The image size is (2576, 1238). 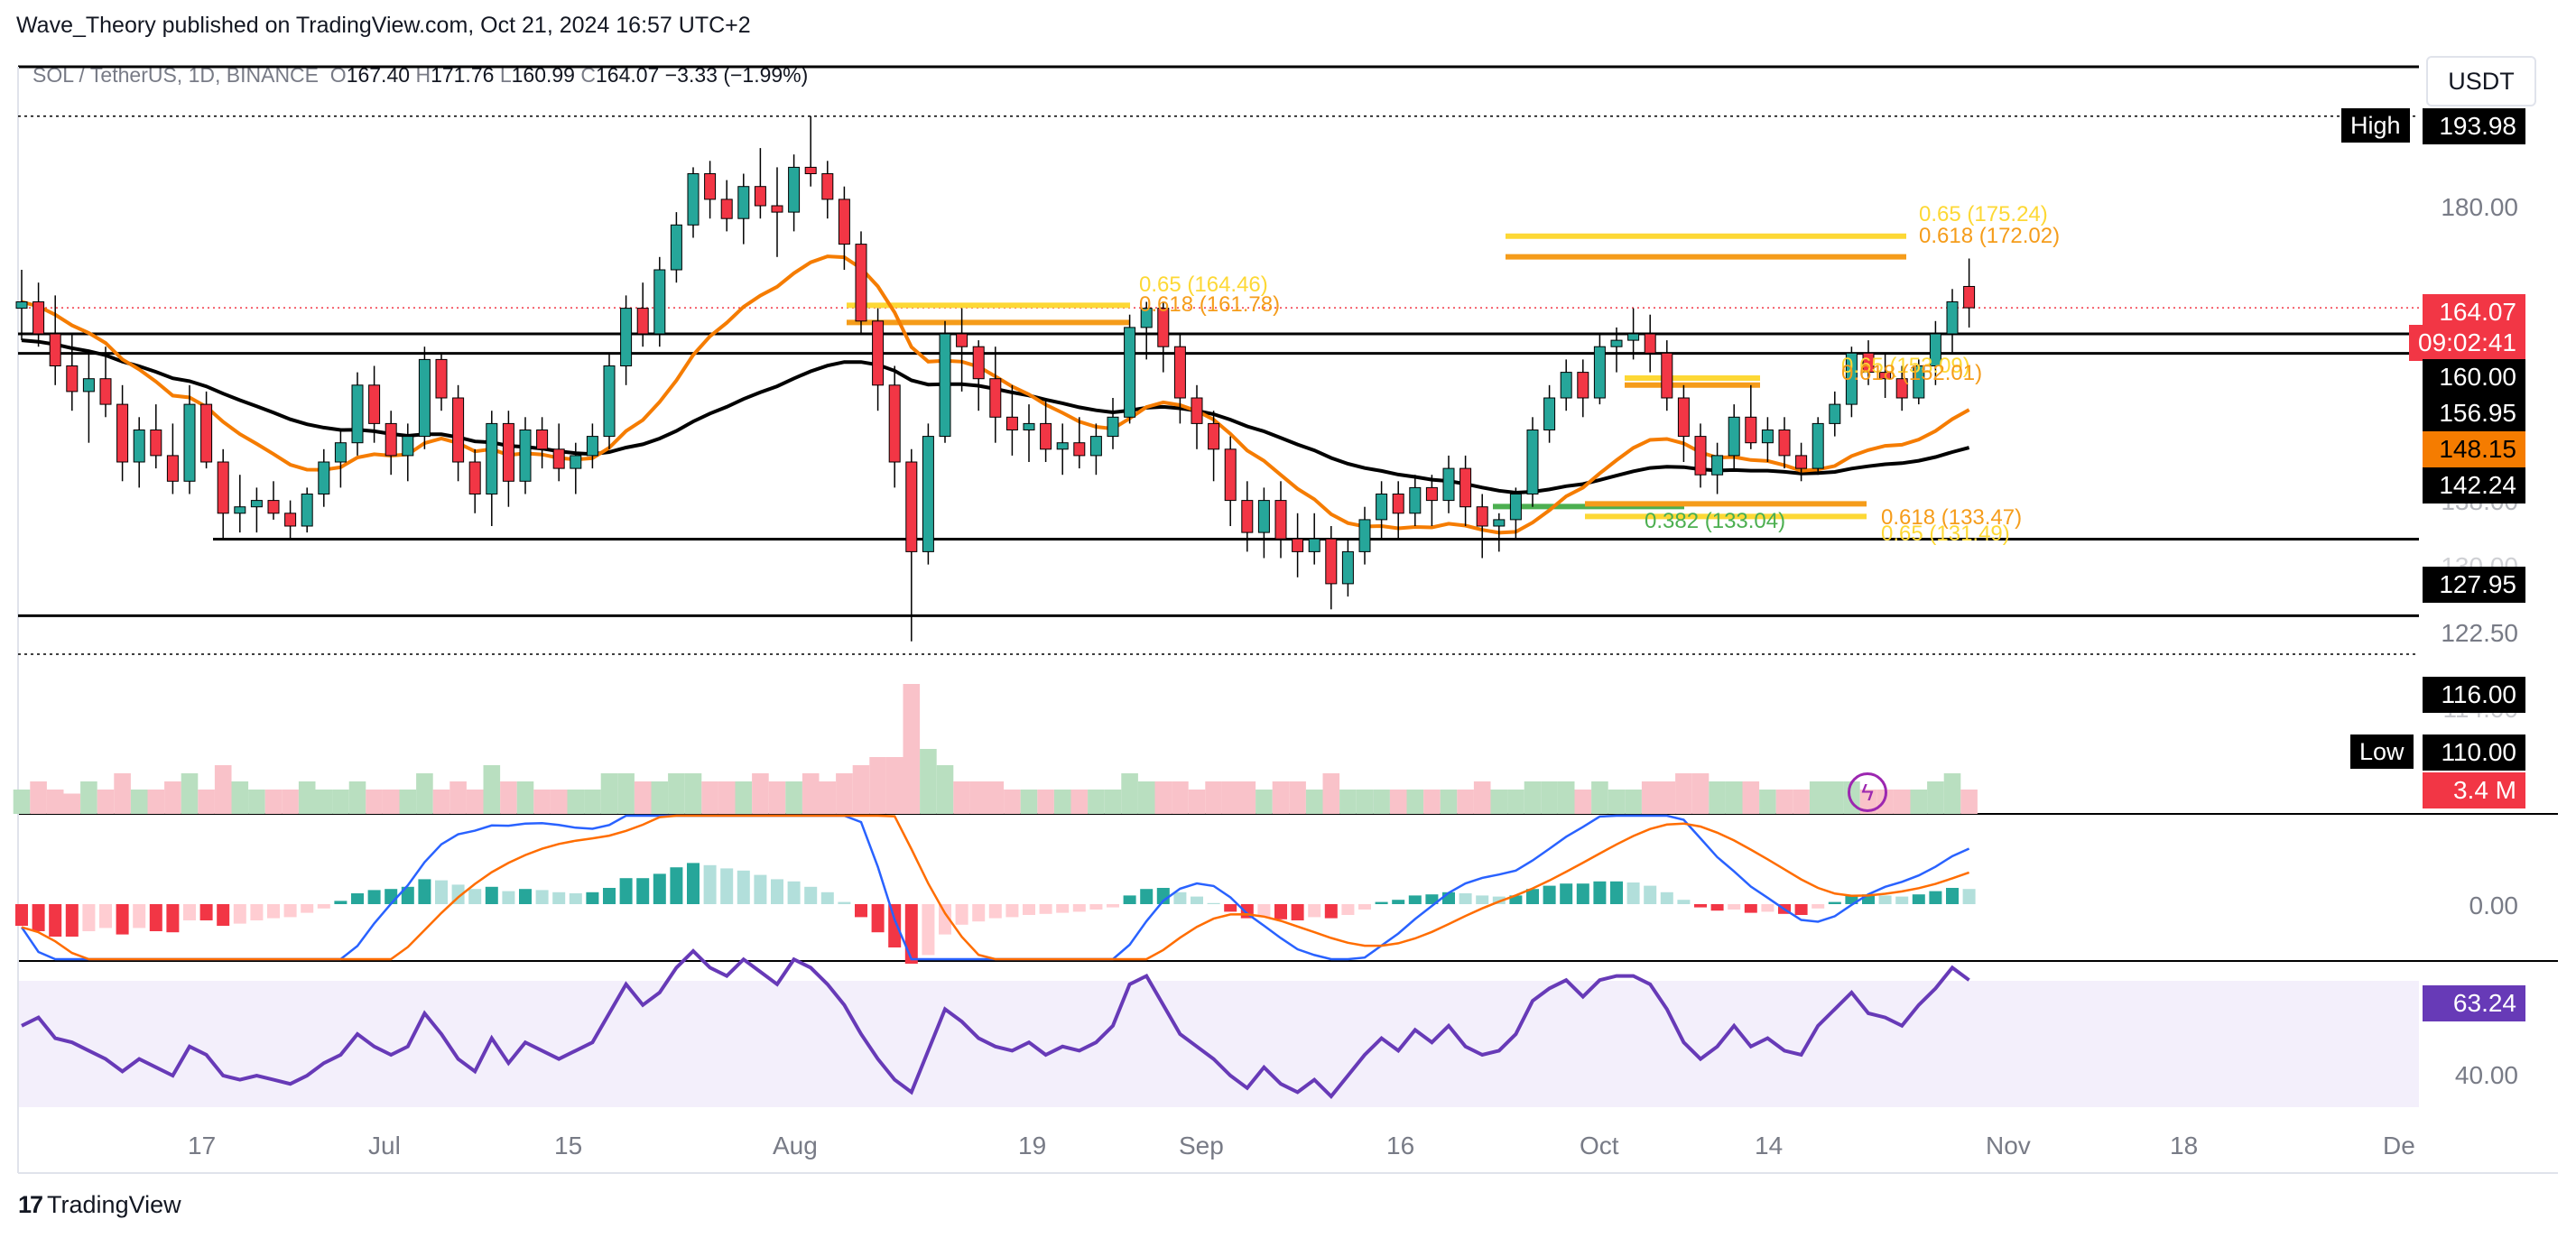 I want to click on tradingview-logo: 17 TradingView, so click(x=99, y=1205).